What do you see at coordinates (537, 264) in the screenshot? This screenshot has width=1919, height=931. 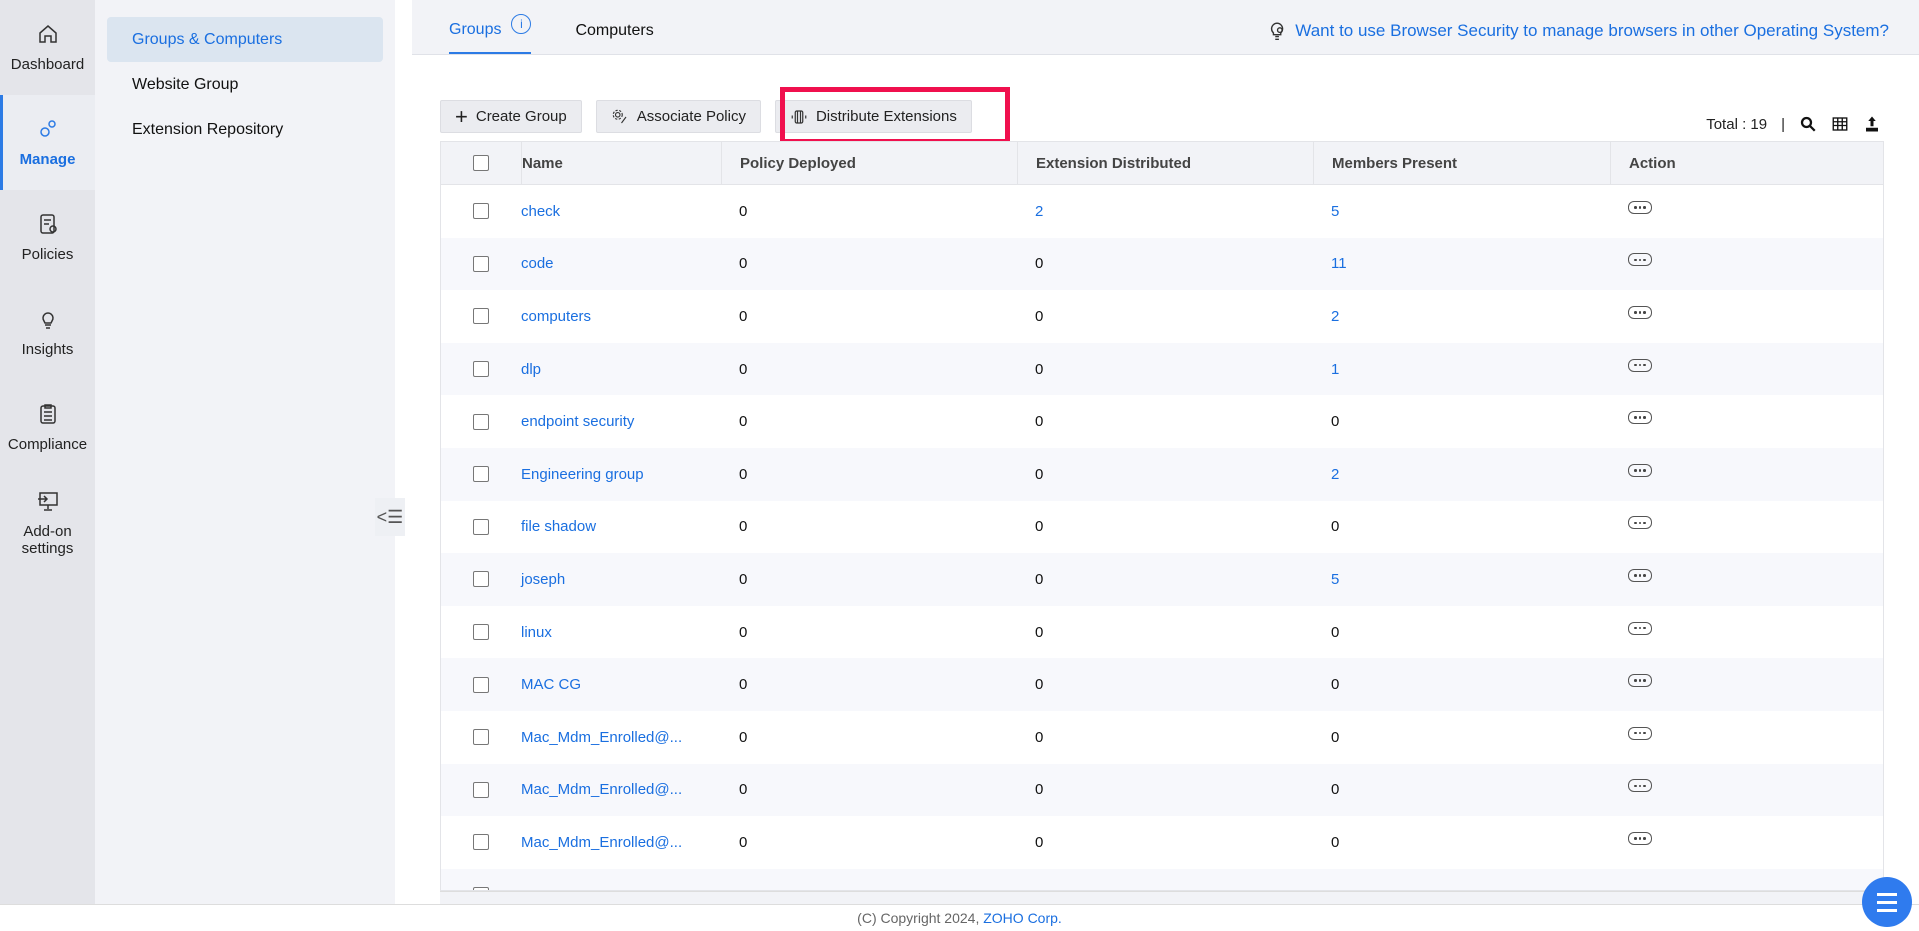 I see `group-name-link: code` at bounding box center [537, 264].